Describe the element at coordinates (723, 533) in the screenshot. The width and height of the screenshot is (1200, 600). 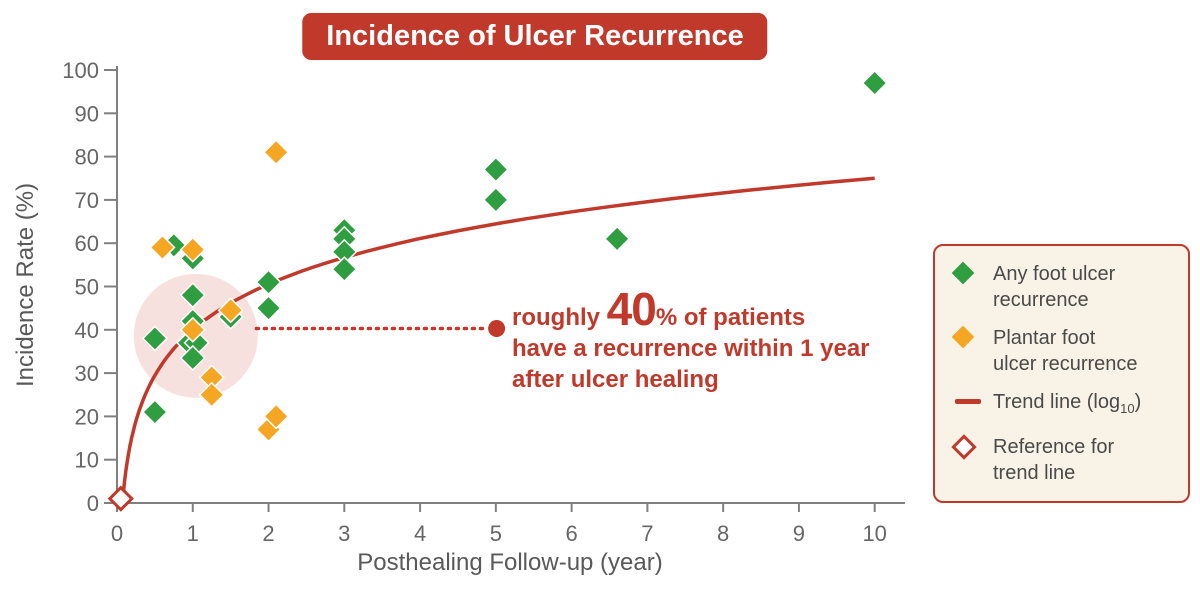
I see `x-tick-label: 8` at that location.